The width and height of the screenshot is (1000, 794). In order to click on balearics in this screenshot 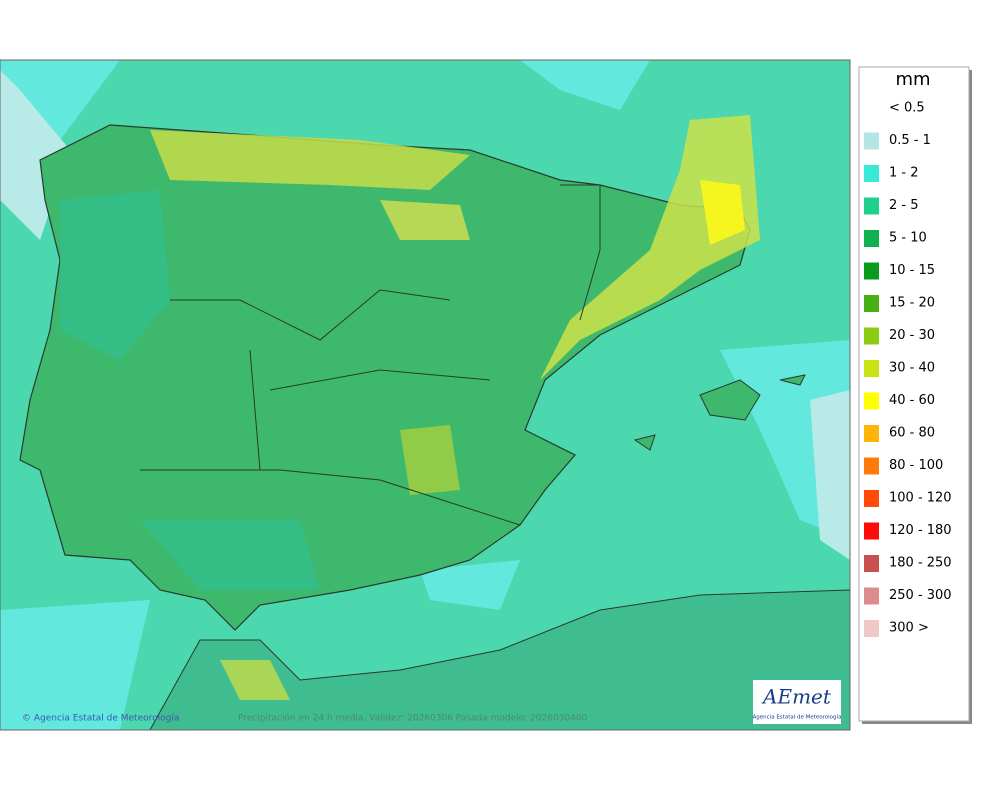, I will do `click(719, 412)`.